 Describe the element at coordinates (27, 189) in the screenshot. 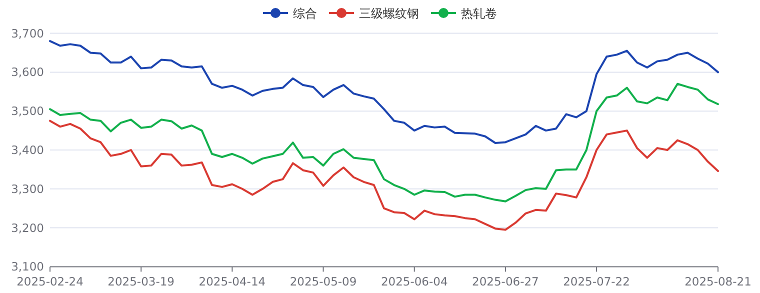

I see `y-tick-label: 3,300` at that location.